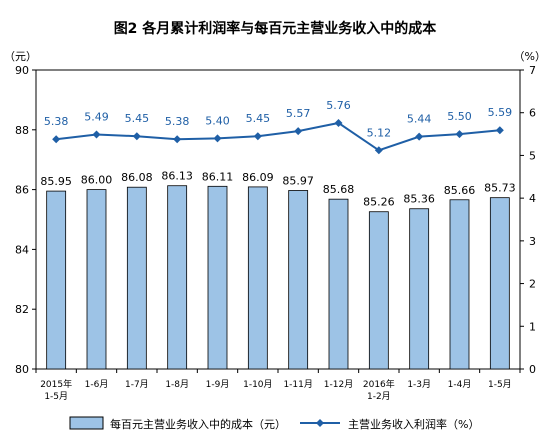 The width and height of the screenshot is (550, 446). I want to click on bar-value-label: 86.13, so click(177, 176).